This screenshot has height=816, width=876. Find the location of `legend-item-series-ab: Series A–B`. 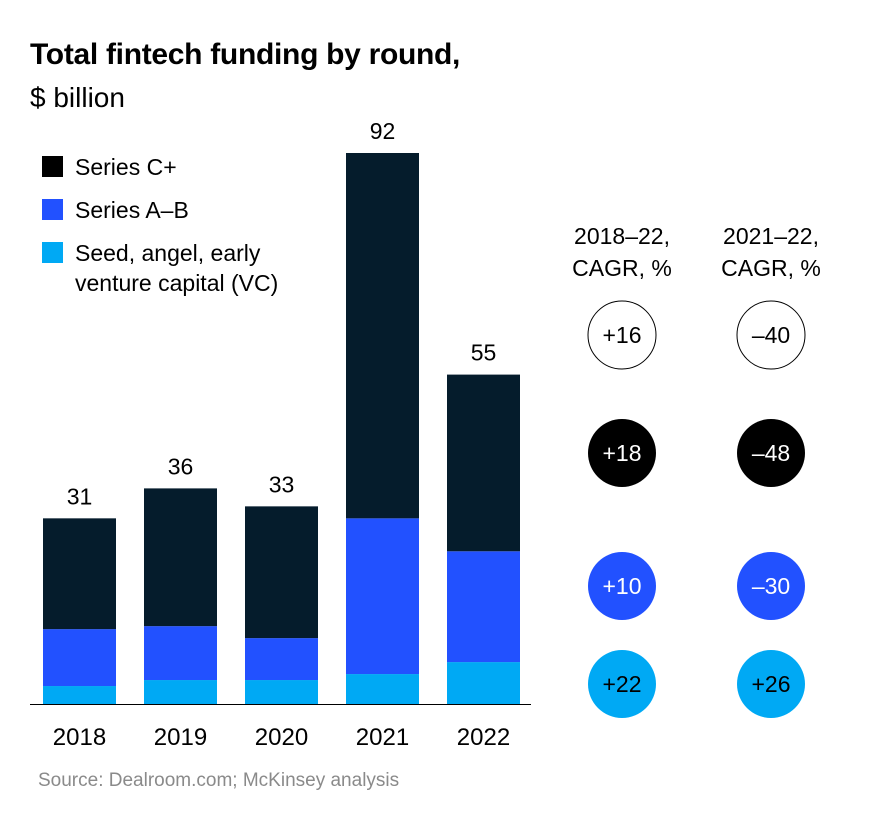

legend-item-series-ab: Series A–B is located at coordinates (160, 210).